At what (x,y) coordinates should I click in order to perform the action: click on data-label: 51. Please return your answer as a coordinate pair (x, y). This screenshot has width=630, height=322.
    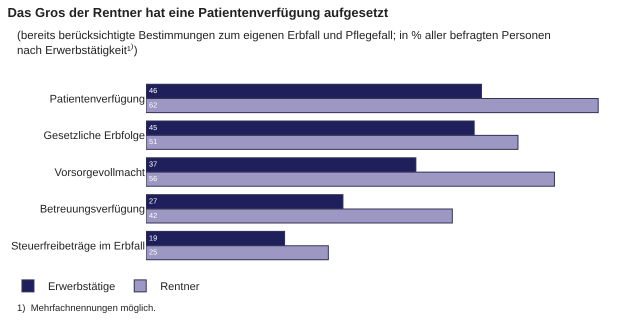
    Looking at the image, I should click on (153, 141).